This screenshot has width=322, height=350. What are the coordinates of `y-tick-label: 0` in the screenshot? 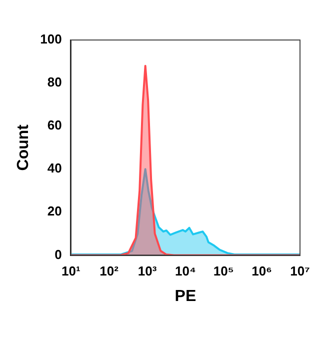 It's located at (58, 254).